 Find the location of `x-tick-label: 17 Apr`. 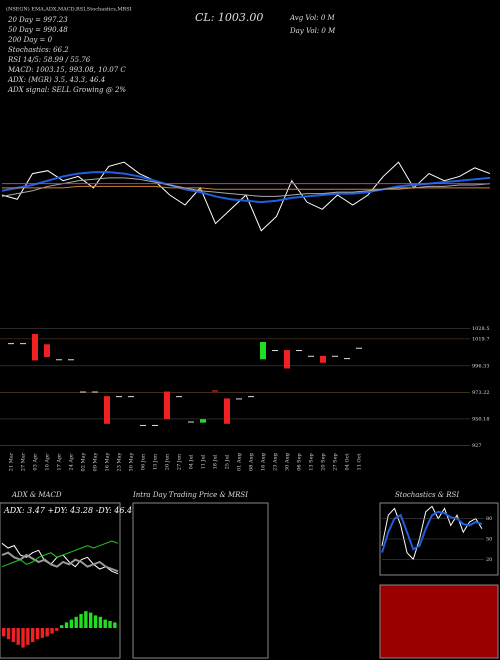

x-tick-label: 17 Apr is located at coordinates (60, 462).